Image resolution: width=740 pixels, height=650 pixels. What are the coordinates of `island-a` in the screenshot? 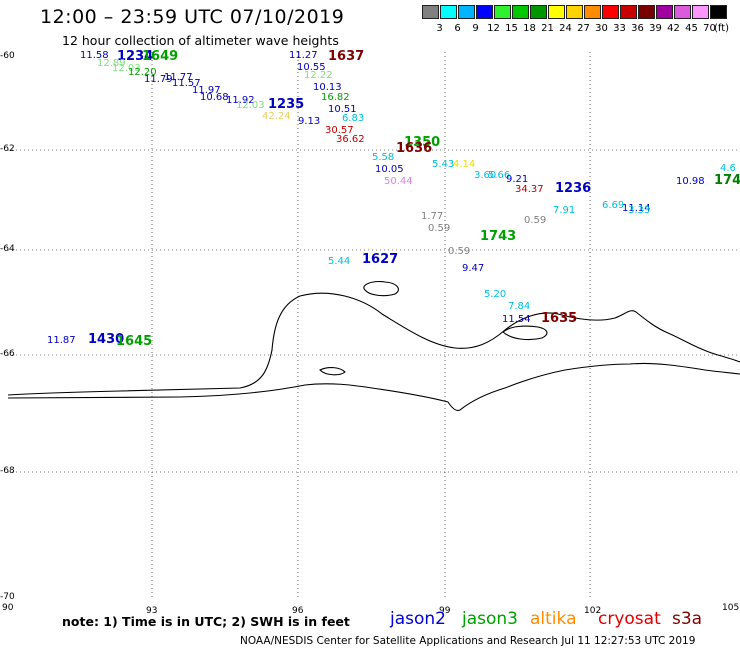 It's located at (381, 289).